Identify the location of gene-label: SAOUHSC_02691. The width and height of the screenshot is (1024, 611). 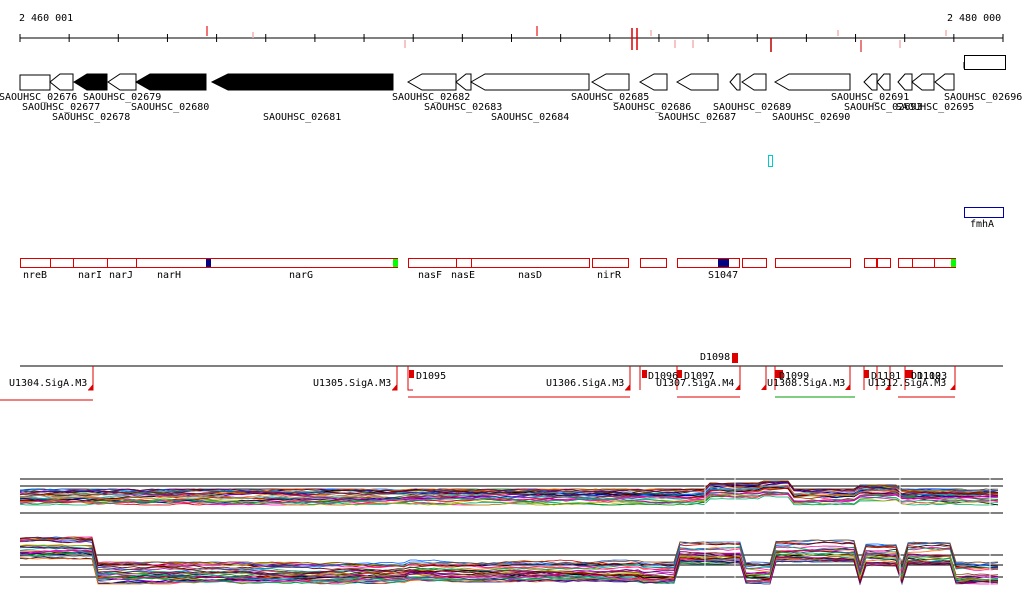
(870, 97).